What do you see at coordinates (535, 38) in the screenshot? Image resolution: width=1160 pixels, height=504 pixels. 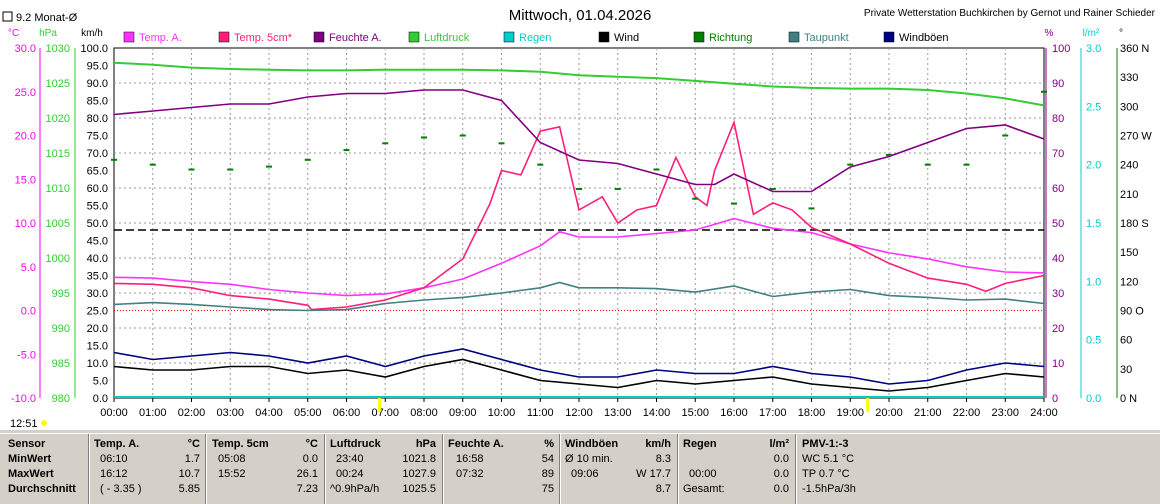 I see `legend-label-4: Regen` at bounding box center [535, 38].